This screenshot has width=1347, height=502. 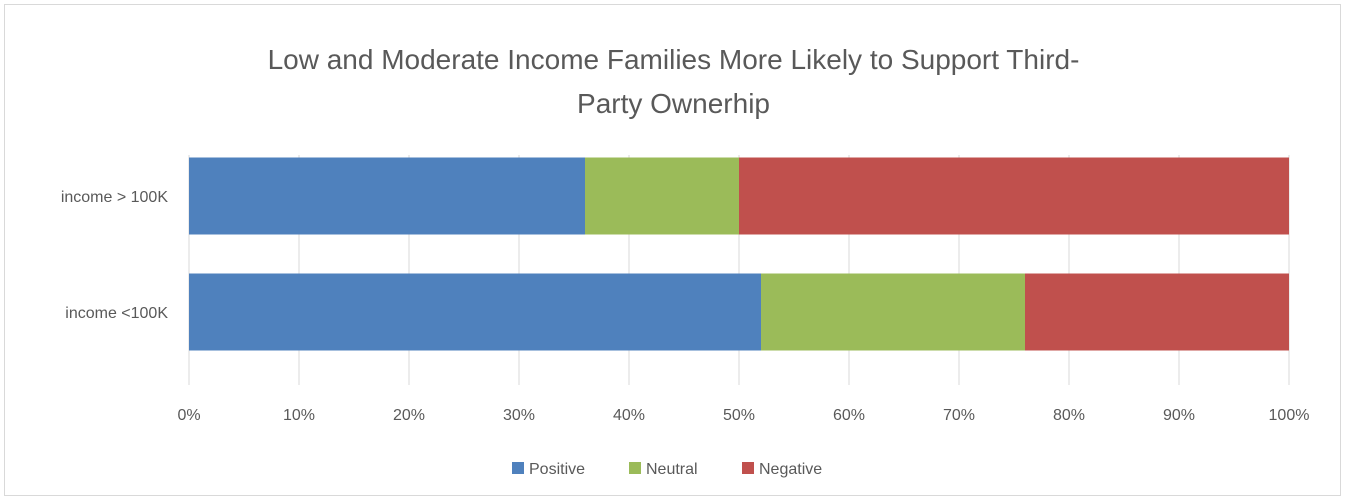 What do you see at coordinates (299, 415) in the screenshot?
I see `x-tick-label: 10%` at bounding box center [299, 415].